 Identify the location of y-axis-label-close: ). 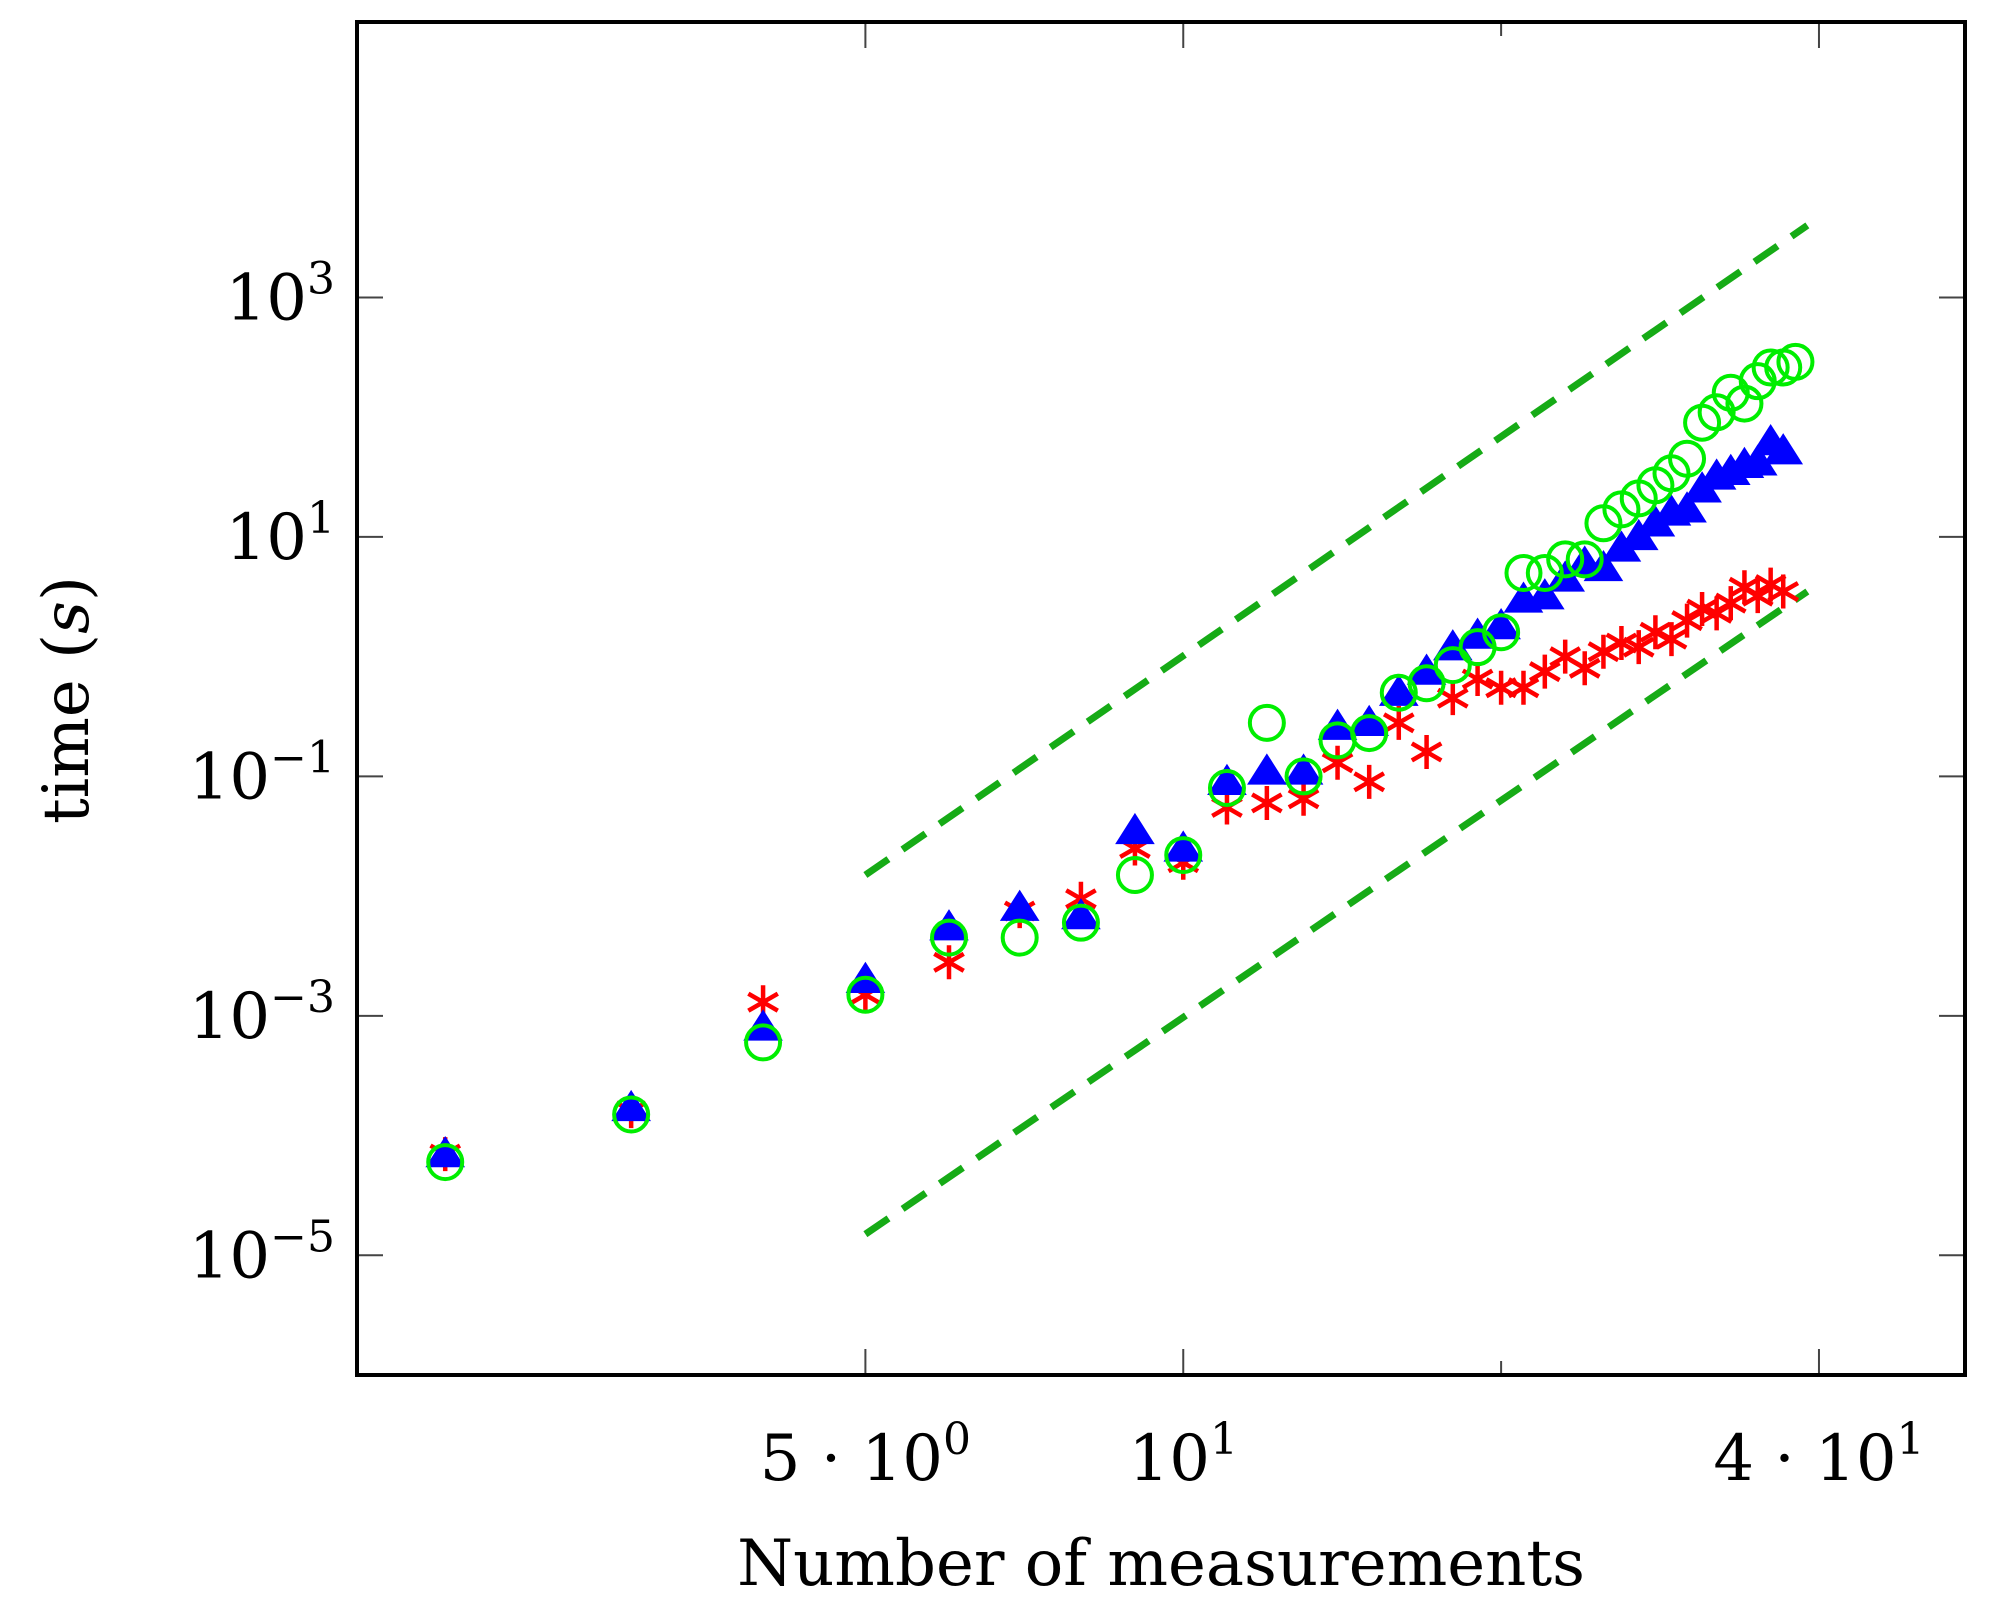
(67, 588).